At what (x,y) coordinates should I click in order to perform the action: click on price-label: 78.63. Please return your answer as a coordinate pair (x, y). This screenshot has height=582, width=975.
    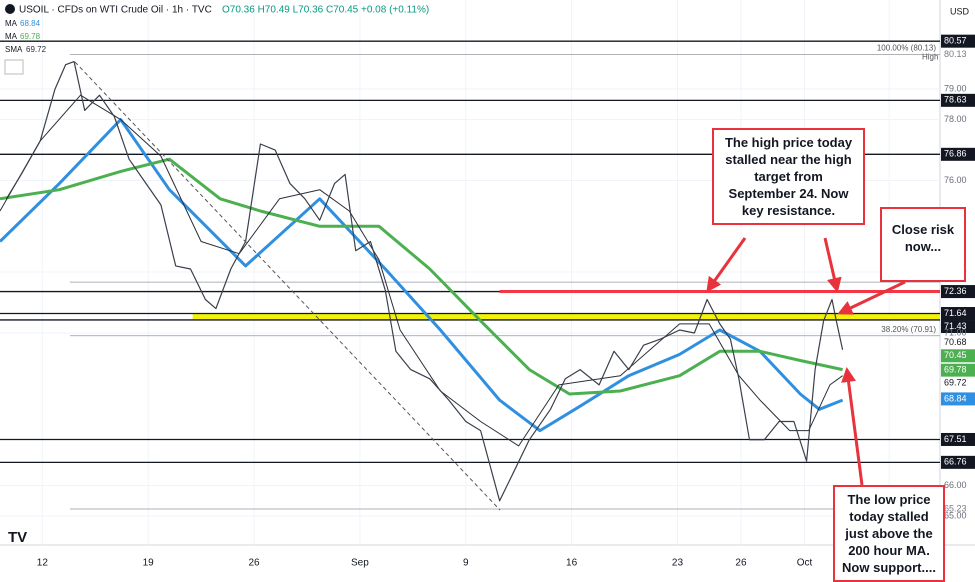
    Looking at the image, I should click on (955, 100).